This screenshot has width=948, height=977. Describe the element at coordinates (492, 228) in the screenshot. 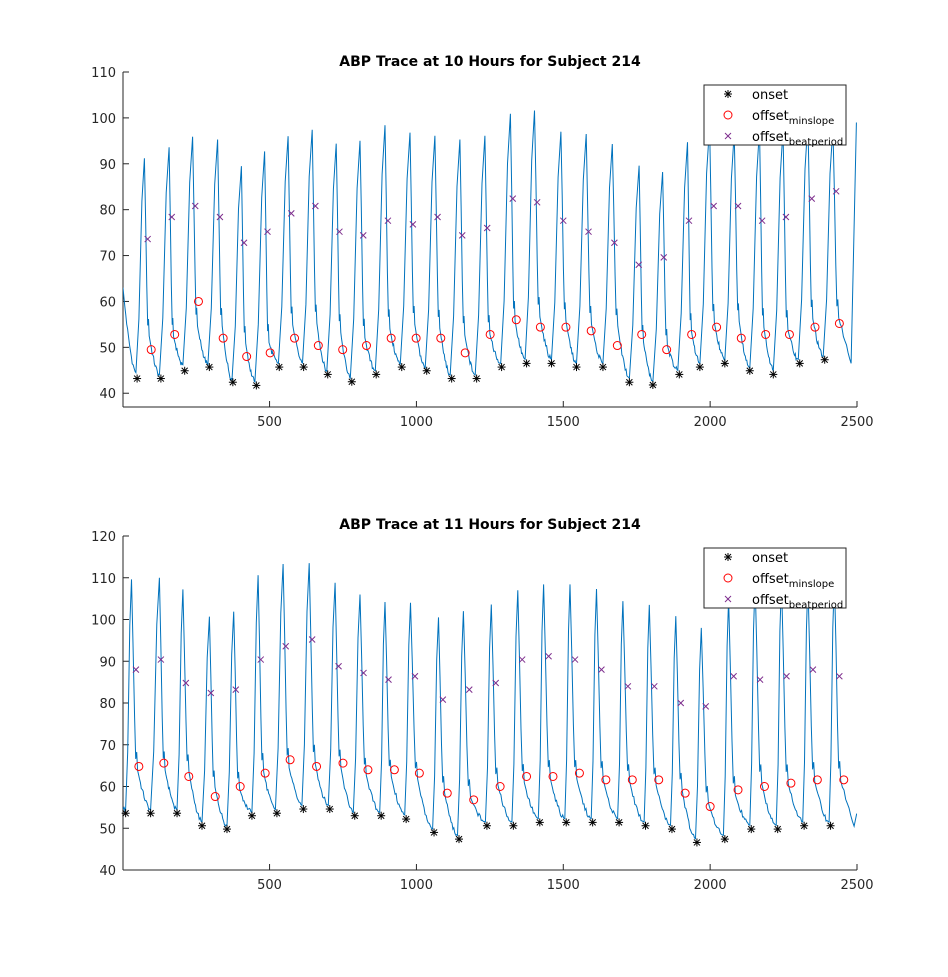

I see `series-offset_beatperiod` at that location.